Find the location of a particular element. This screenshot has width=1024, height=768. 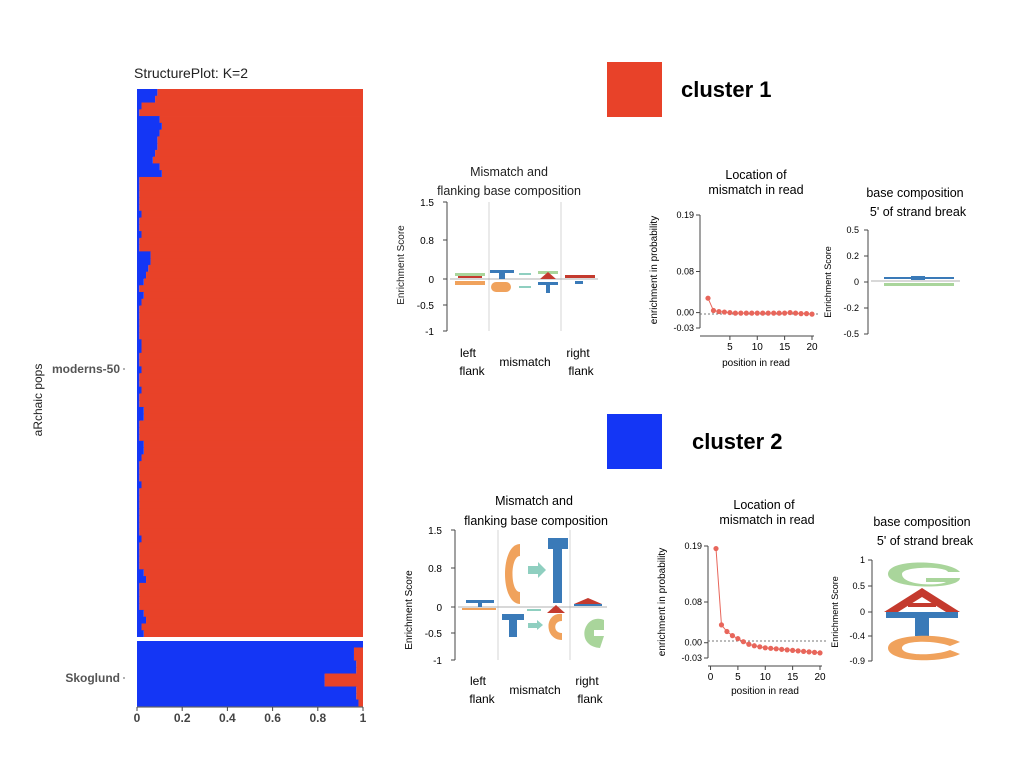

y-tick-label: 0.00 is located at coordinates (685, 313).